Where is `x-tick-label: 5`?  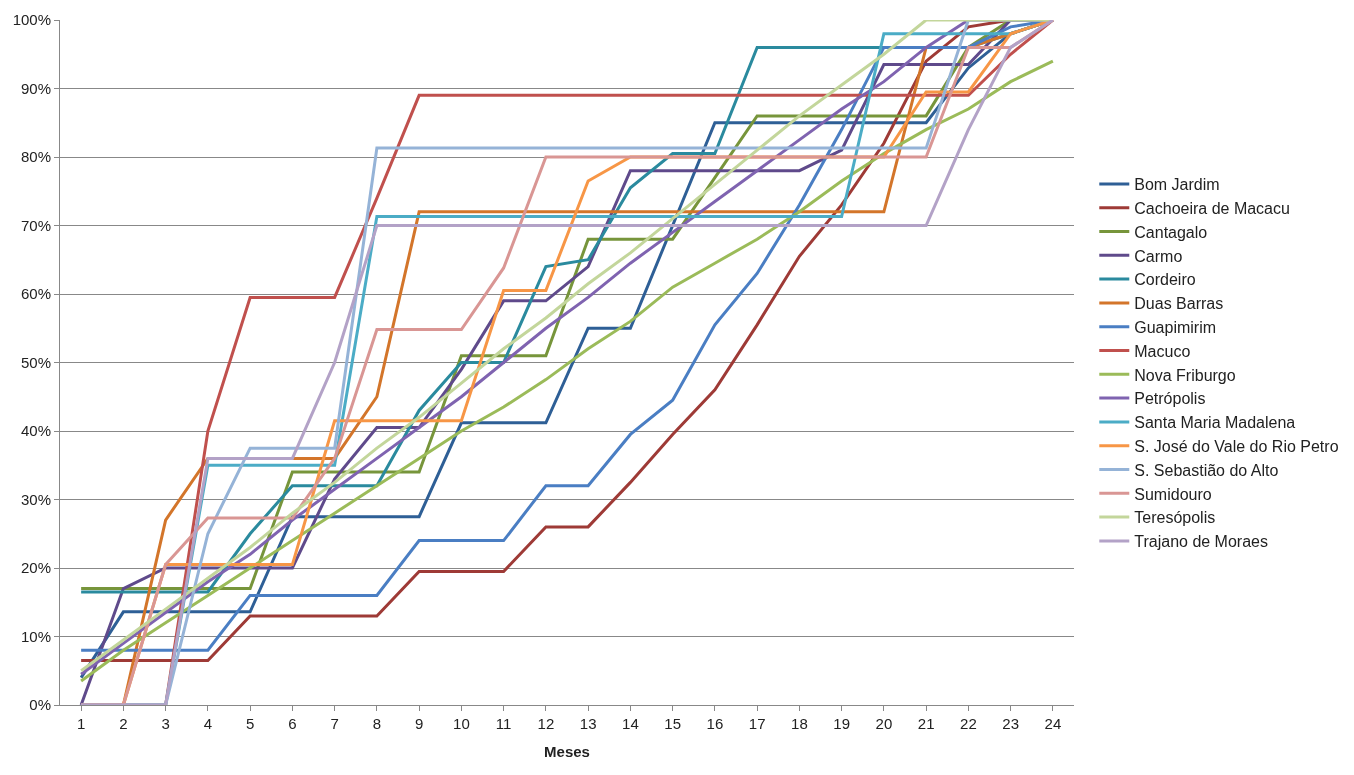 x-tick-label: 5 is located at coordinates (250, 723).